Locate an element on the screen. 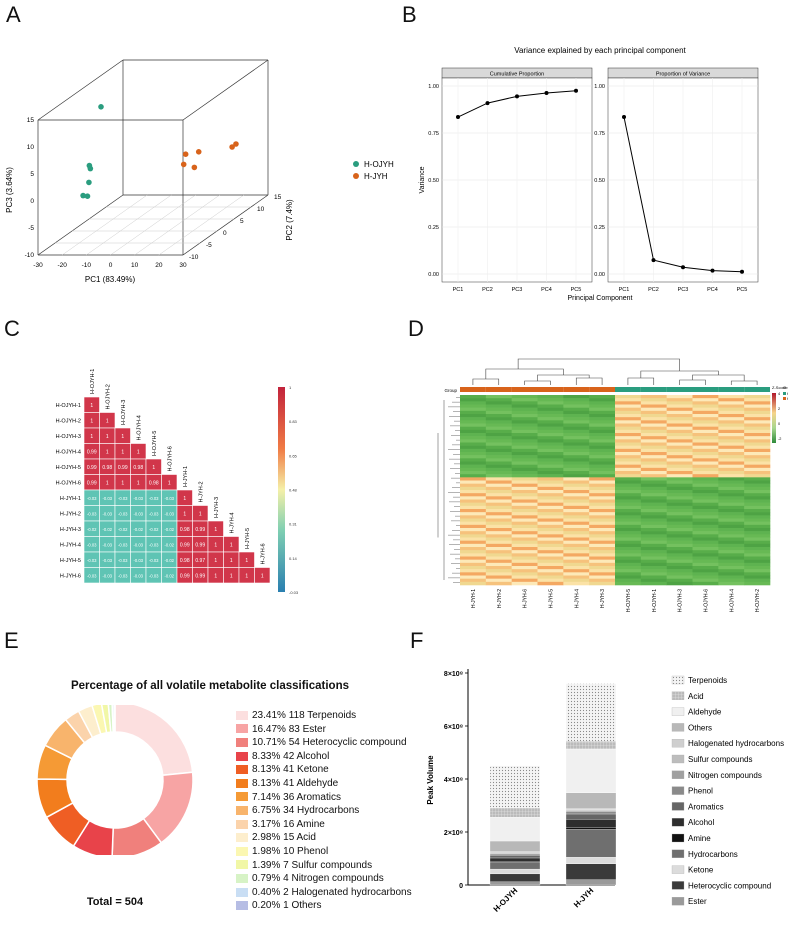 The height and width of the screenshot is (930, 788). col-label: H-OJYH-3 is located at coordinates (124, 412).